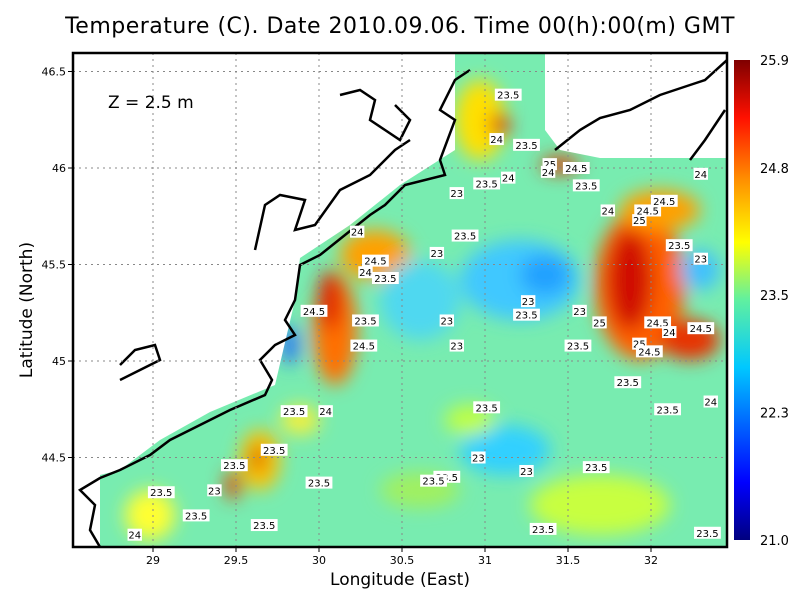 The width and height of the screenshot is (800, 600). Describe the element at coordinates (59, 168) in the screenshot. I see `y-tick-label: 46` at that location.